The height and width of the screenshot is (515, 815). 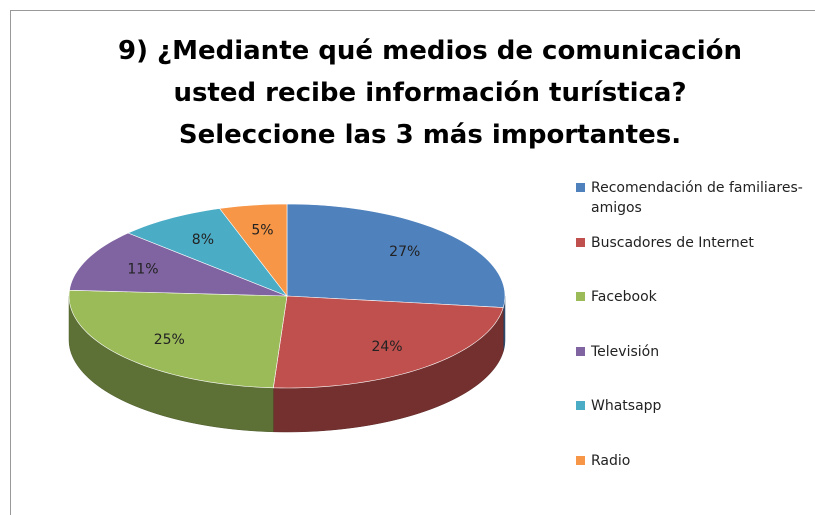 What do you see at coordinates (626, 406) in the screenshot?
I see `legend-label: Whatsapp` at bounding box center [626, 406].